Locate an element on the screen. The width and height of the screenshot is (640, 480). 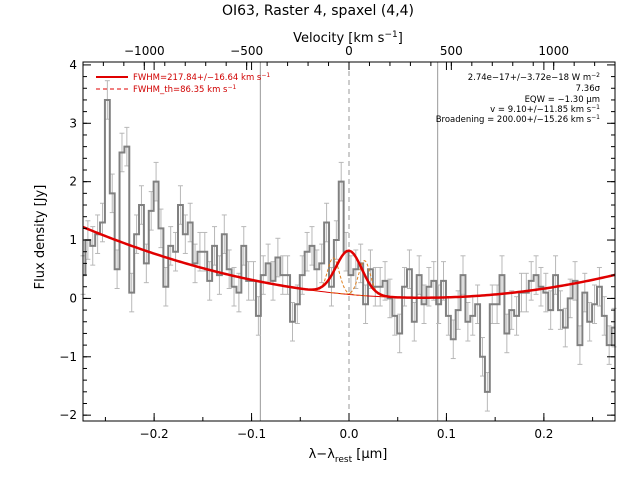
y-tick-label: 4 is located at coordinates (73, 65).